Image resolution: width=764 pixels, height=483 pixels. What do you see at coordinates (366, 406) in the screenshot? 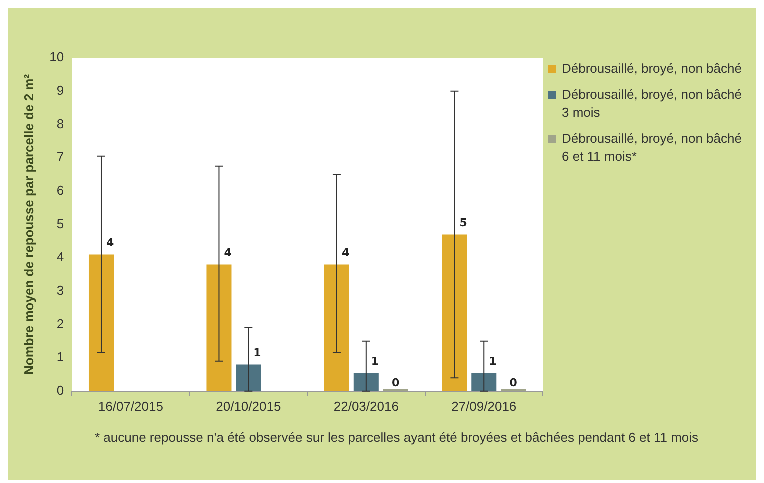
I see `x-tick-label: 22/03/2016` at bounding box center [366, 406].